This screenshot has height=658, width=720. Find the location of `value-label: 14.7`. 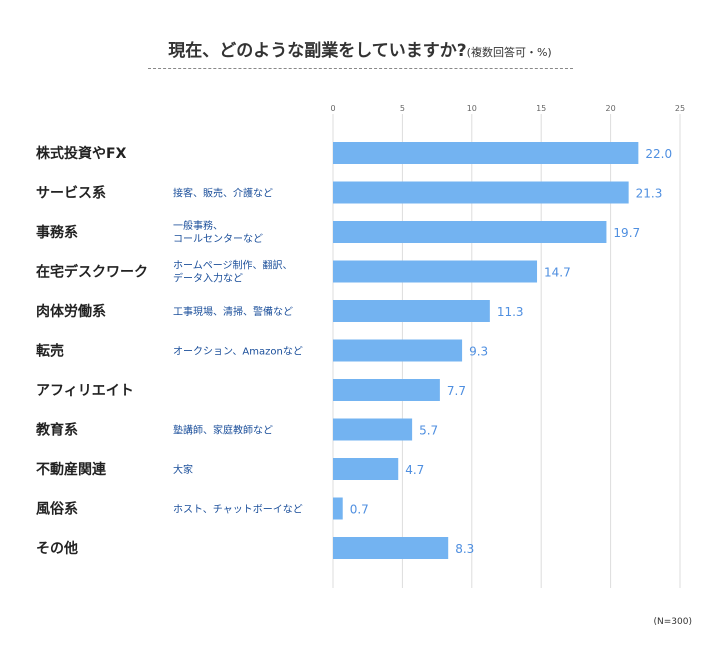

value-label: 14.7 is located at coordinates (557, 273).